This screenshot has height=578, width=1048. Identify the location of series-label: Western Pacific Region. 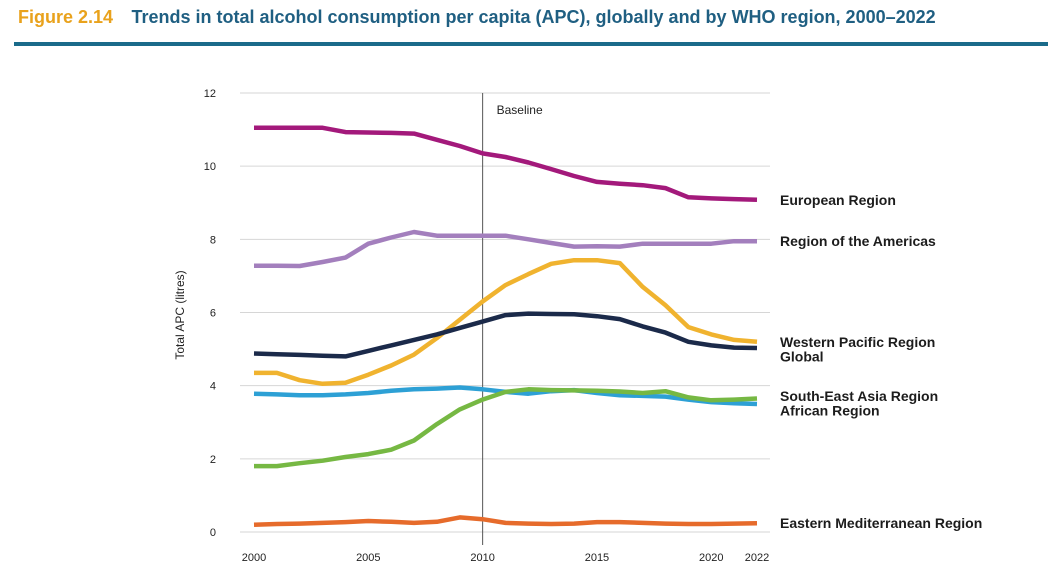
(857, 342).